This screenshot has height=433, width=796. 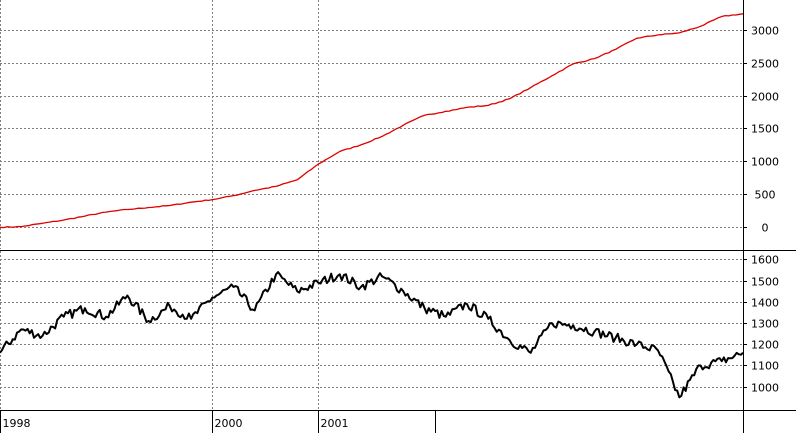 I want to click on top-y-tick-label: 1000, so click(x=765, y=162).